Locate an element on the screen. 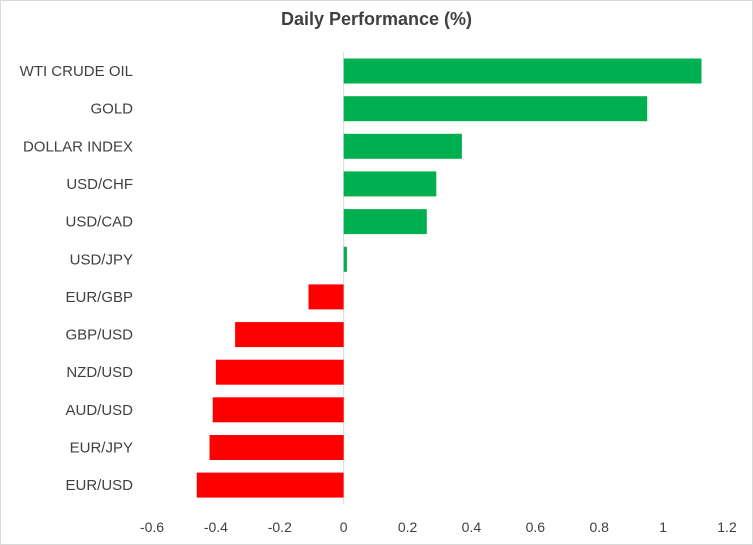 This screenshot has height=545, width=753. category-label: AUD/USD is located at coordinates (99, 410).